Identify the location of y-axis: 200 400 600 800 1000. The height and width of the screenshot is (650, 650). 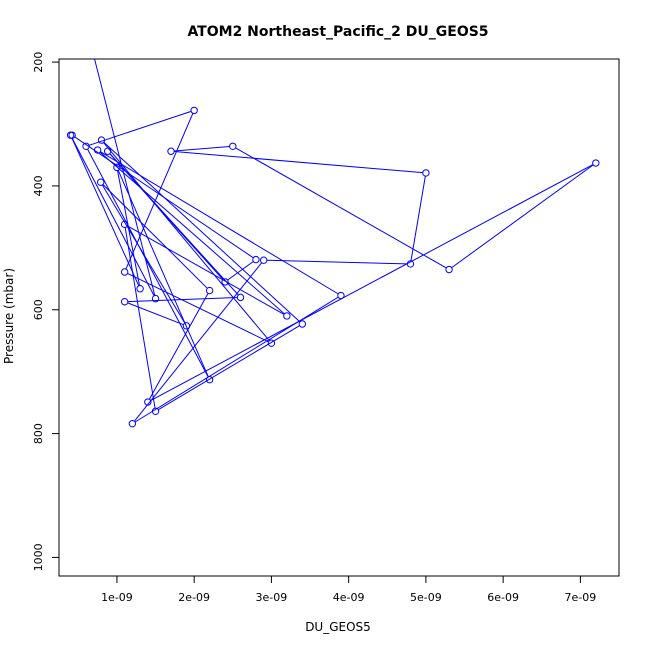
(46, 311).